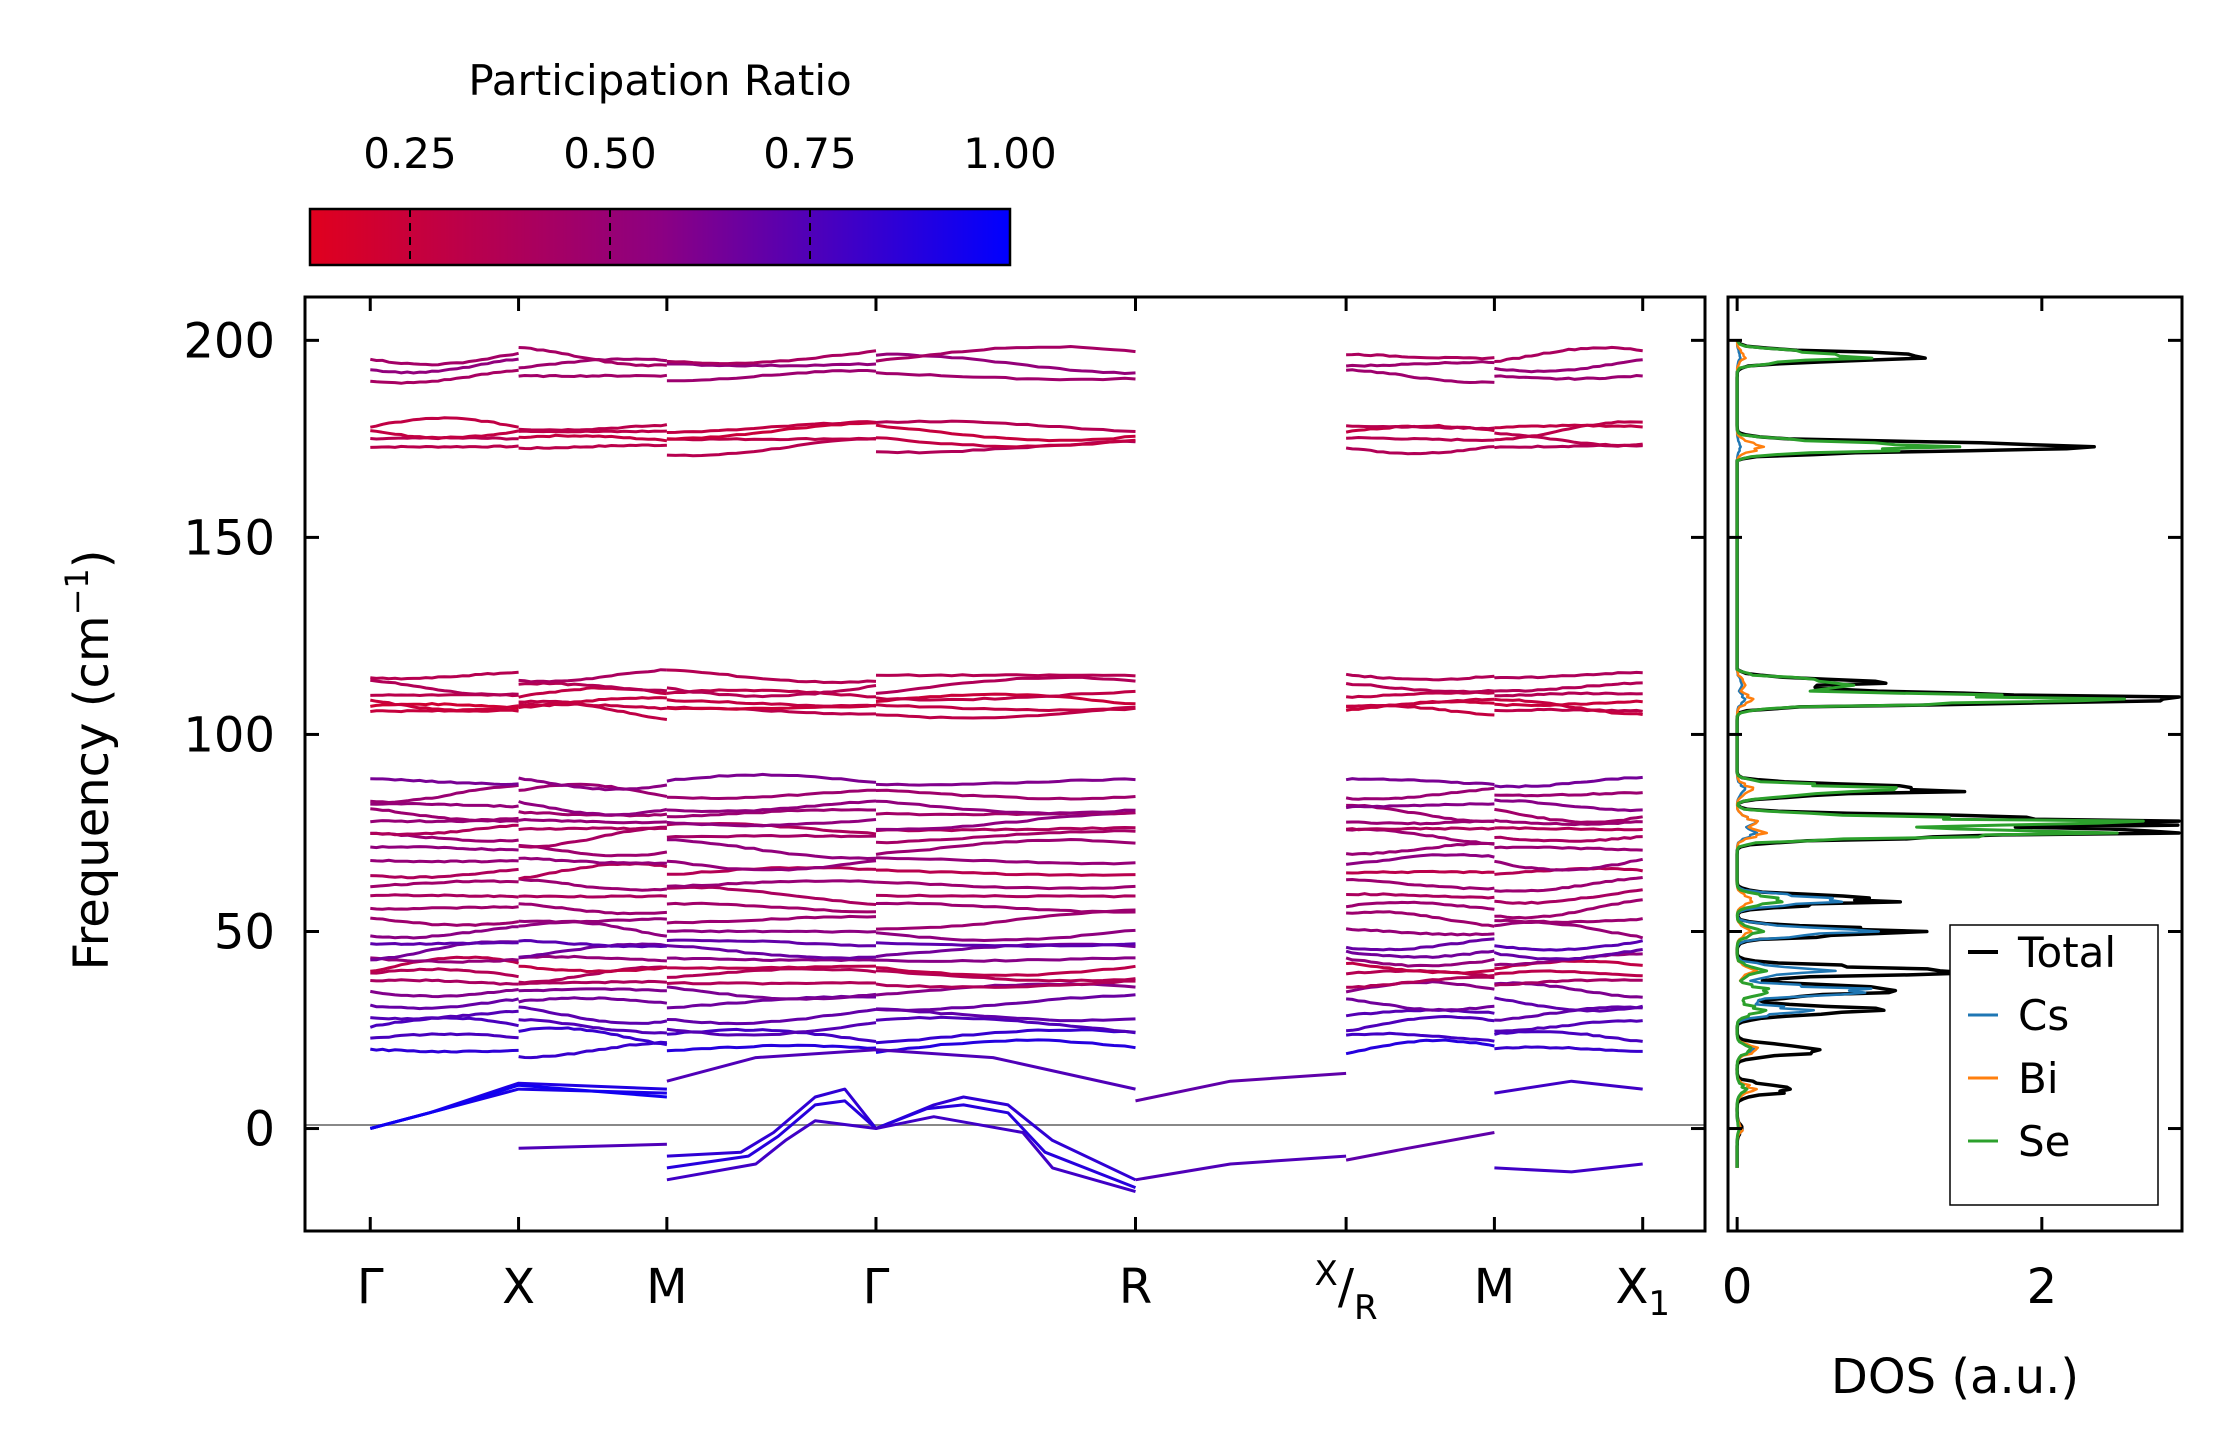  What do you see at coordinates (682, 161) in the screenshot?
I see `colorbar: Participation Ratio 0.25 0.50 0.75 1.00` at bounding box center [682, 161].